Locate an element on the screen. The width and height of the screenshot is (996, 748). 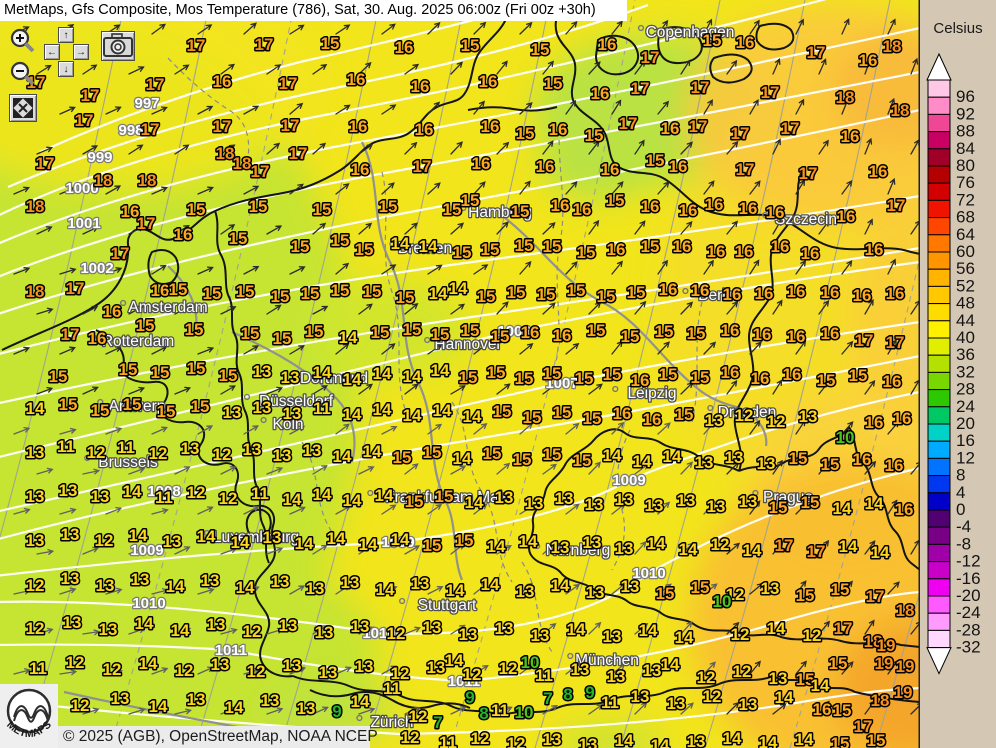
zoom-out-button is located at coordinates (22, 73).